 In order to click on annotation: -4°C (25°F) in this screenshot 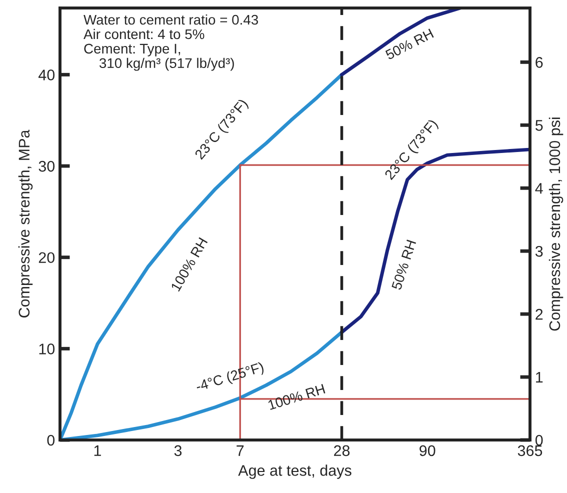, I will do `click(230, 378)`.